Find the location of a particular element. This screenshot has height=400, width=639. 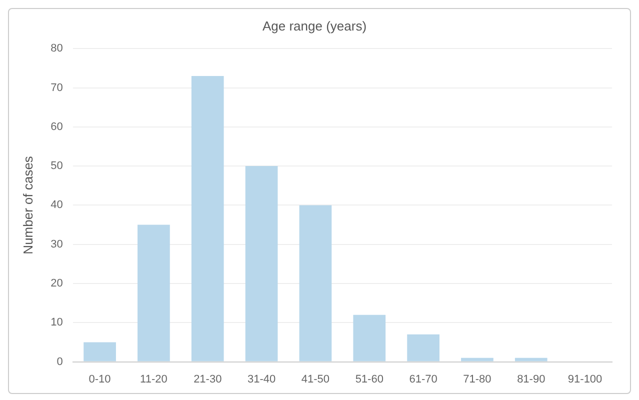

x-tick-label: 91-100 is located at coordinates (585, 379).